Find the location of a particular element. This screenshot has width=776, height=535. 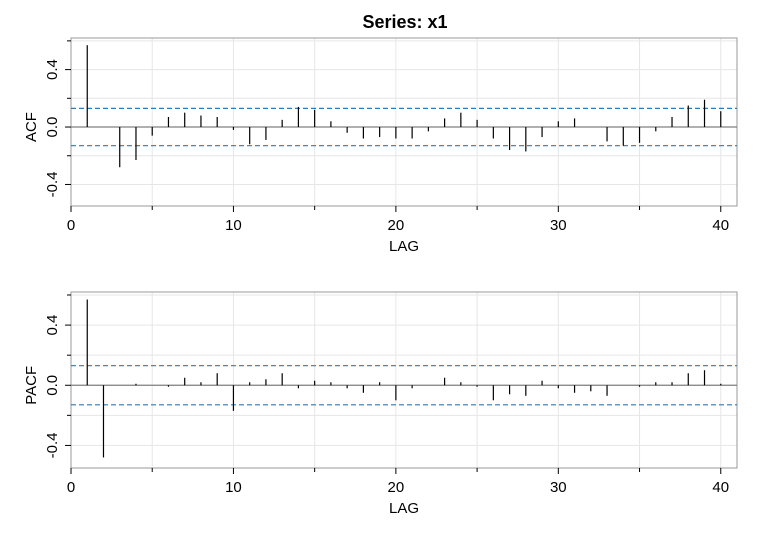

pacf-x-tick-label: 10 is located at coordinates (233, 487).